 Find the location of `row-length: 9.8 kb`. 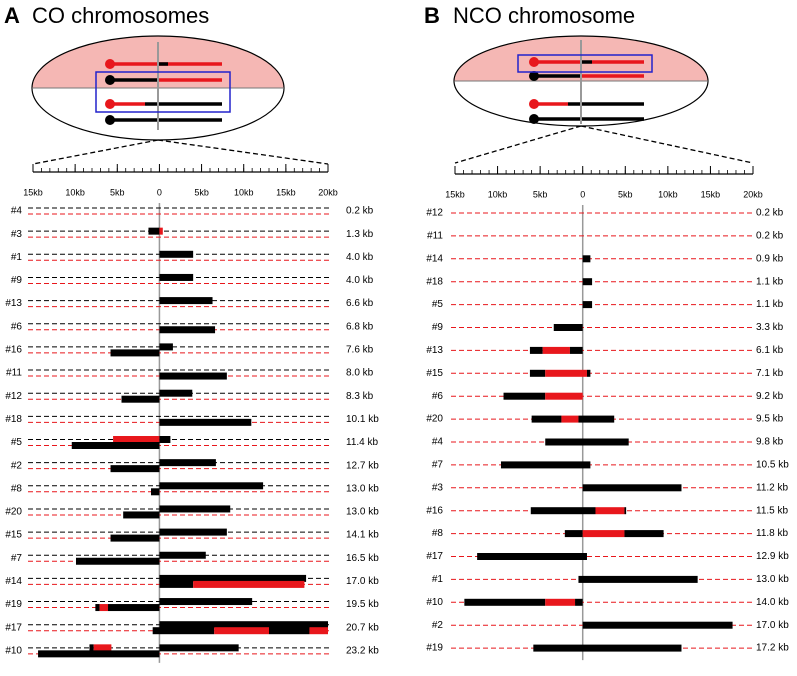

row-length: 9.8 kb is located at coordinates (770, 442).